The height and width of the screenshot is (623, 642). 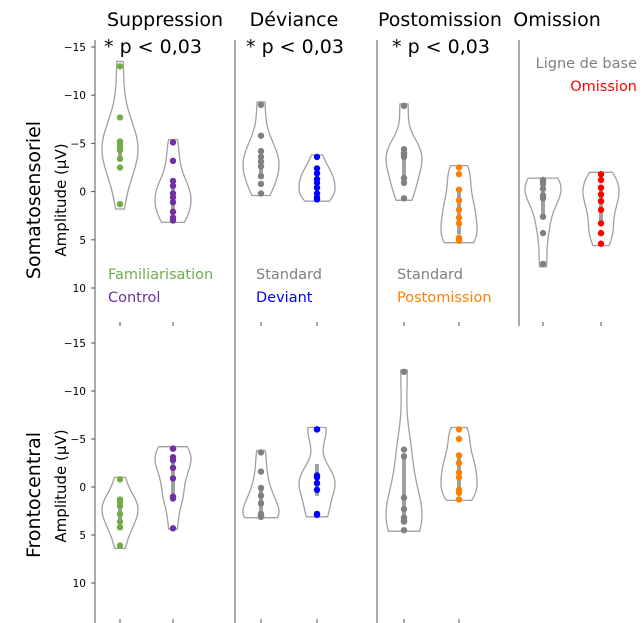 What do you see at coordinates (153, 47) in the screenshot?
I see `significance-suppression: * p < 0,03` at bounding box center [153, 47].